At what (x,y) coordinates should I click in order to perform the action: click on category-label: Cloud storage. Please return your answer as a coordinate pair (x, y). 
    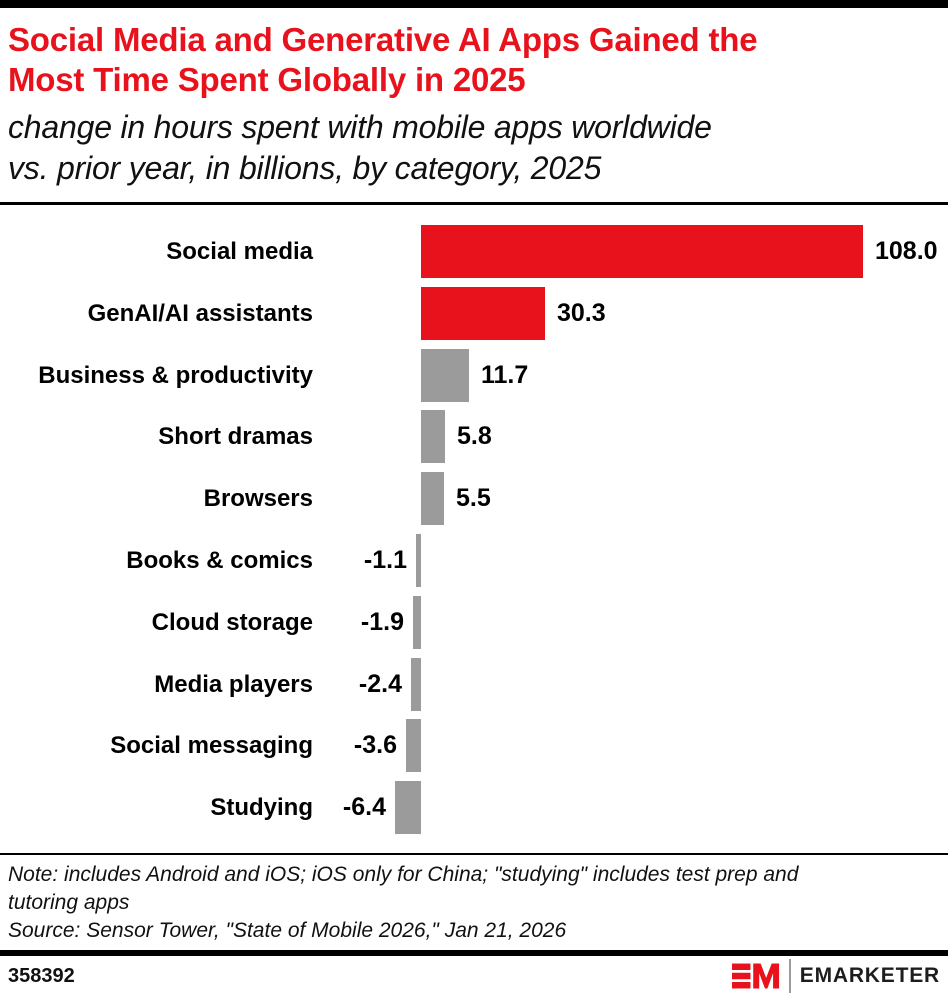
    Looking at the image, I should click on (232, 622).